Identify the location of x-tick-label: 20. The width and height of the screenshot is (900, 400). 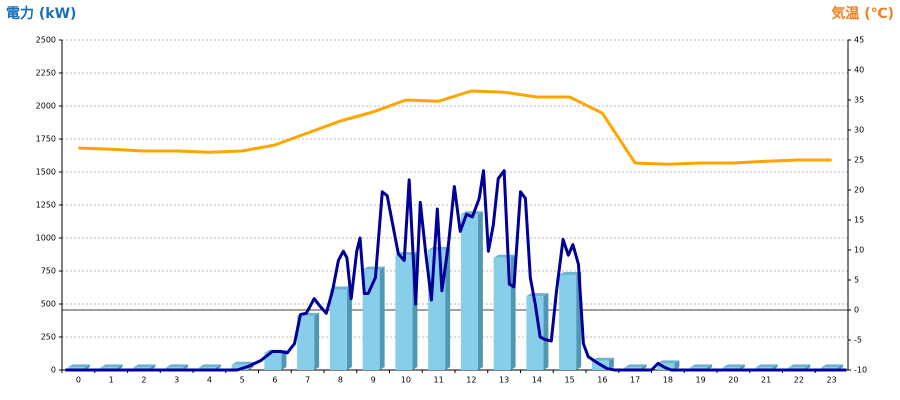
(733, 380).